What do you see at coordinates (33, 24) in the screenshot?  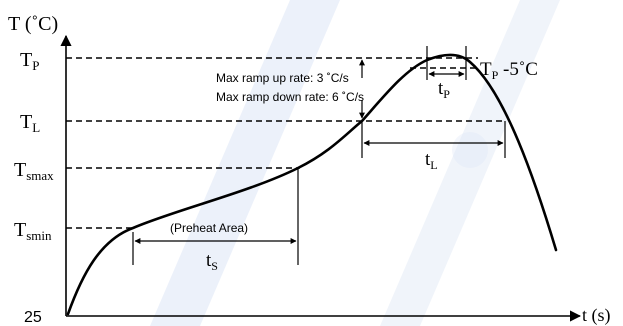 I see `y-axis-label: T (˚C)` at bounding box center [33, 24].